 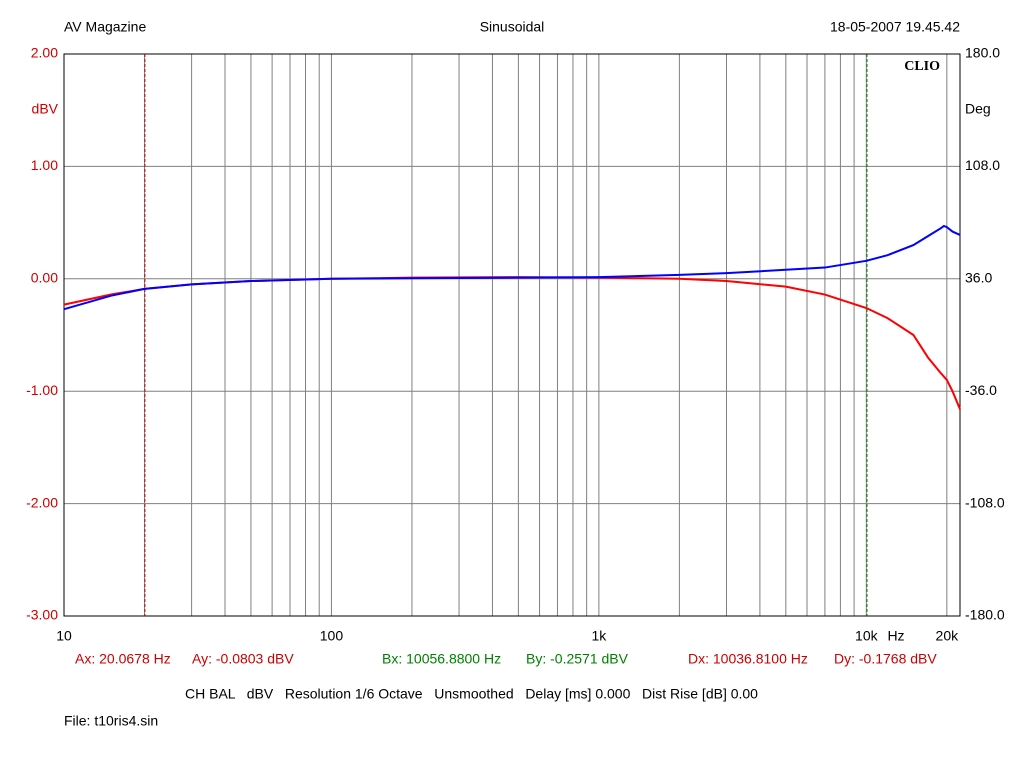 I want to click on series-line, so click(x=512, y=267).